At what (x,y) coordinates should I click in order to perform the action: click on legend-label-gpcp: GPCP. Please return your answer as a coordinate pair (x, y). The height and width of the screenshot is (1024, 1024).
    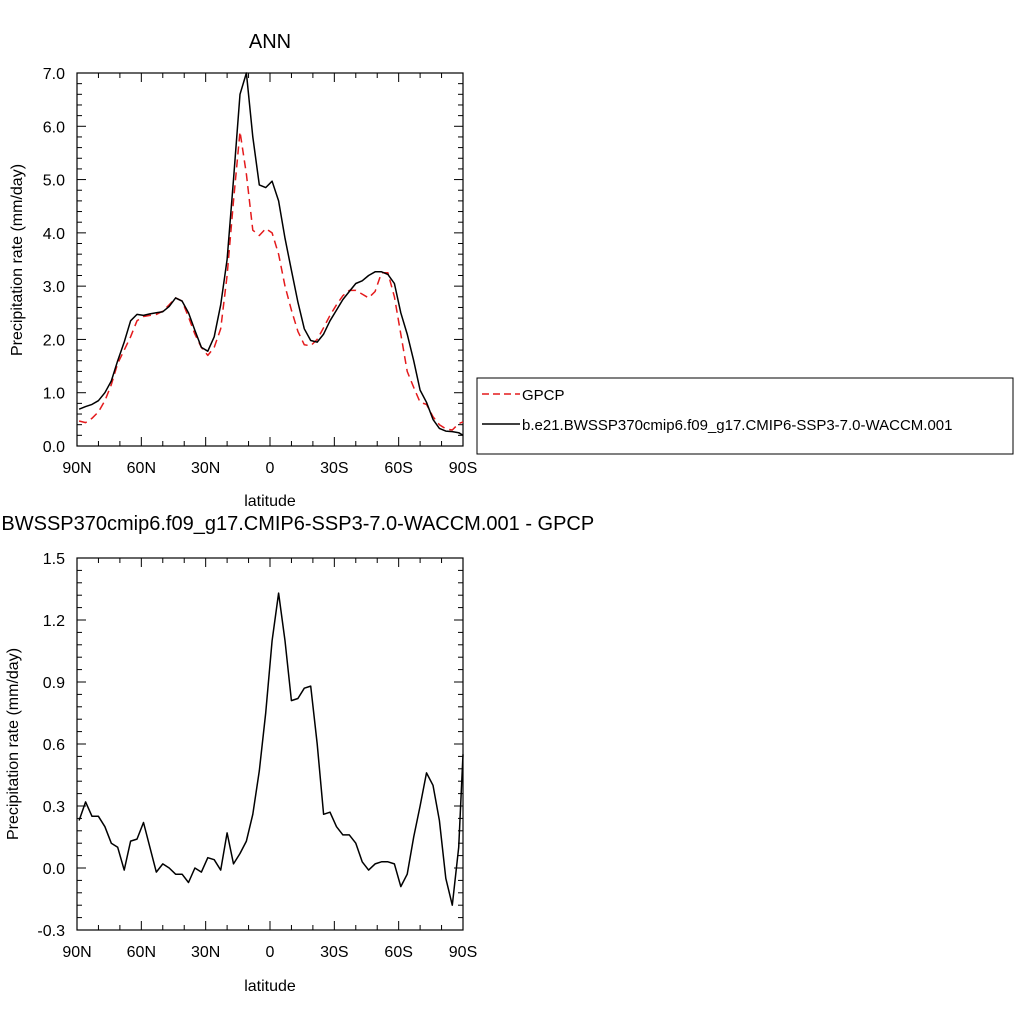
    Looking at the image, I should click on (543, 395).